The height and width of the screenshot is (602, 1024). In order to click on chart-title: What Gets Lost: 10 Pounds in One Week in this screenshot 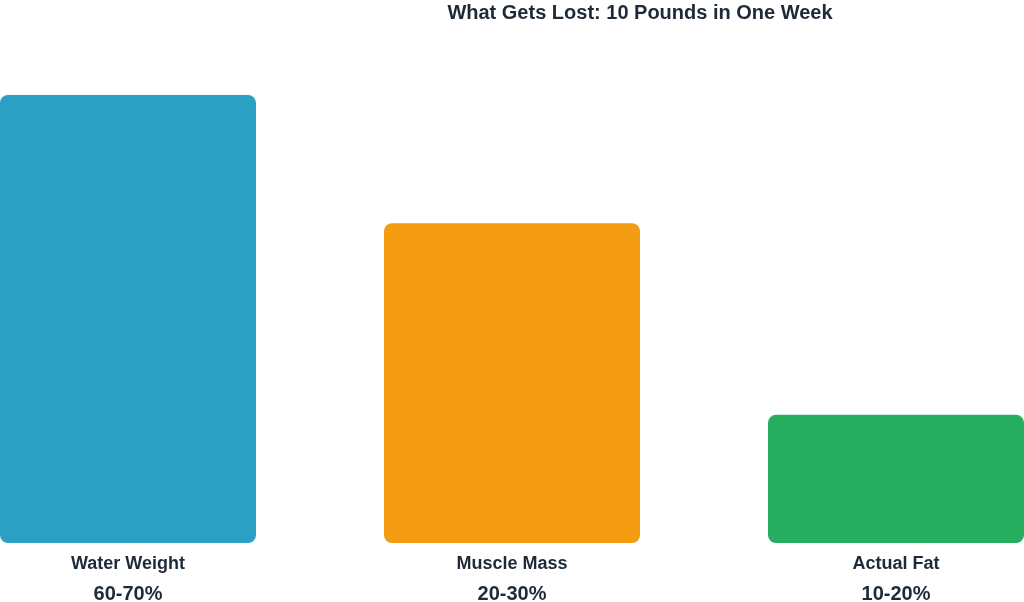, I will do `click(640, 12)`.